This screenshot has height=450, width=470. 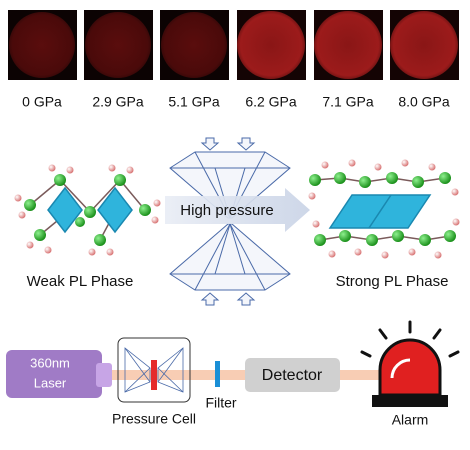 I want to click on filter-label: Filter, so click(x=220, y=403).